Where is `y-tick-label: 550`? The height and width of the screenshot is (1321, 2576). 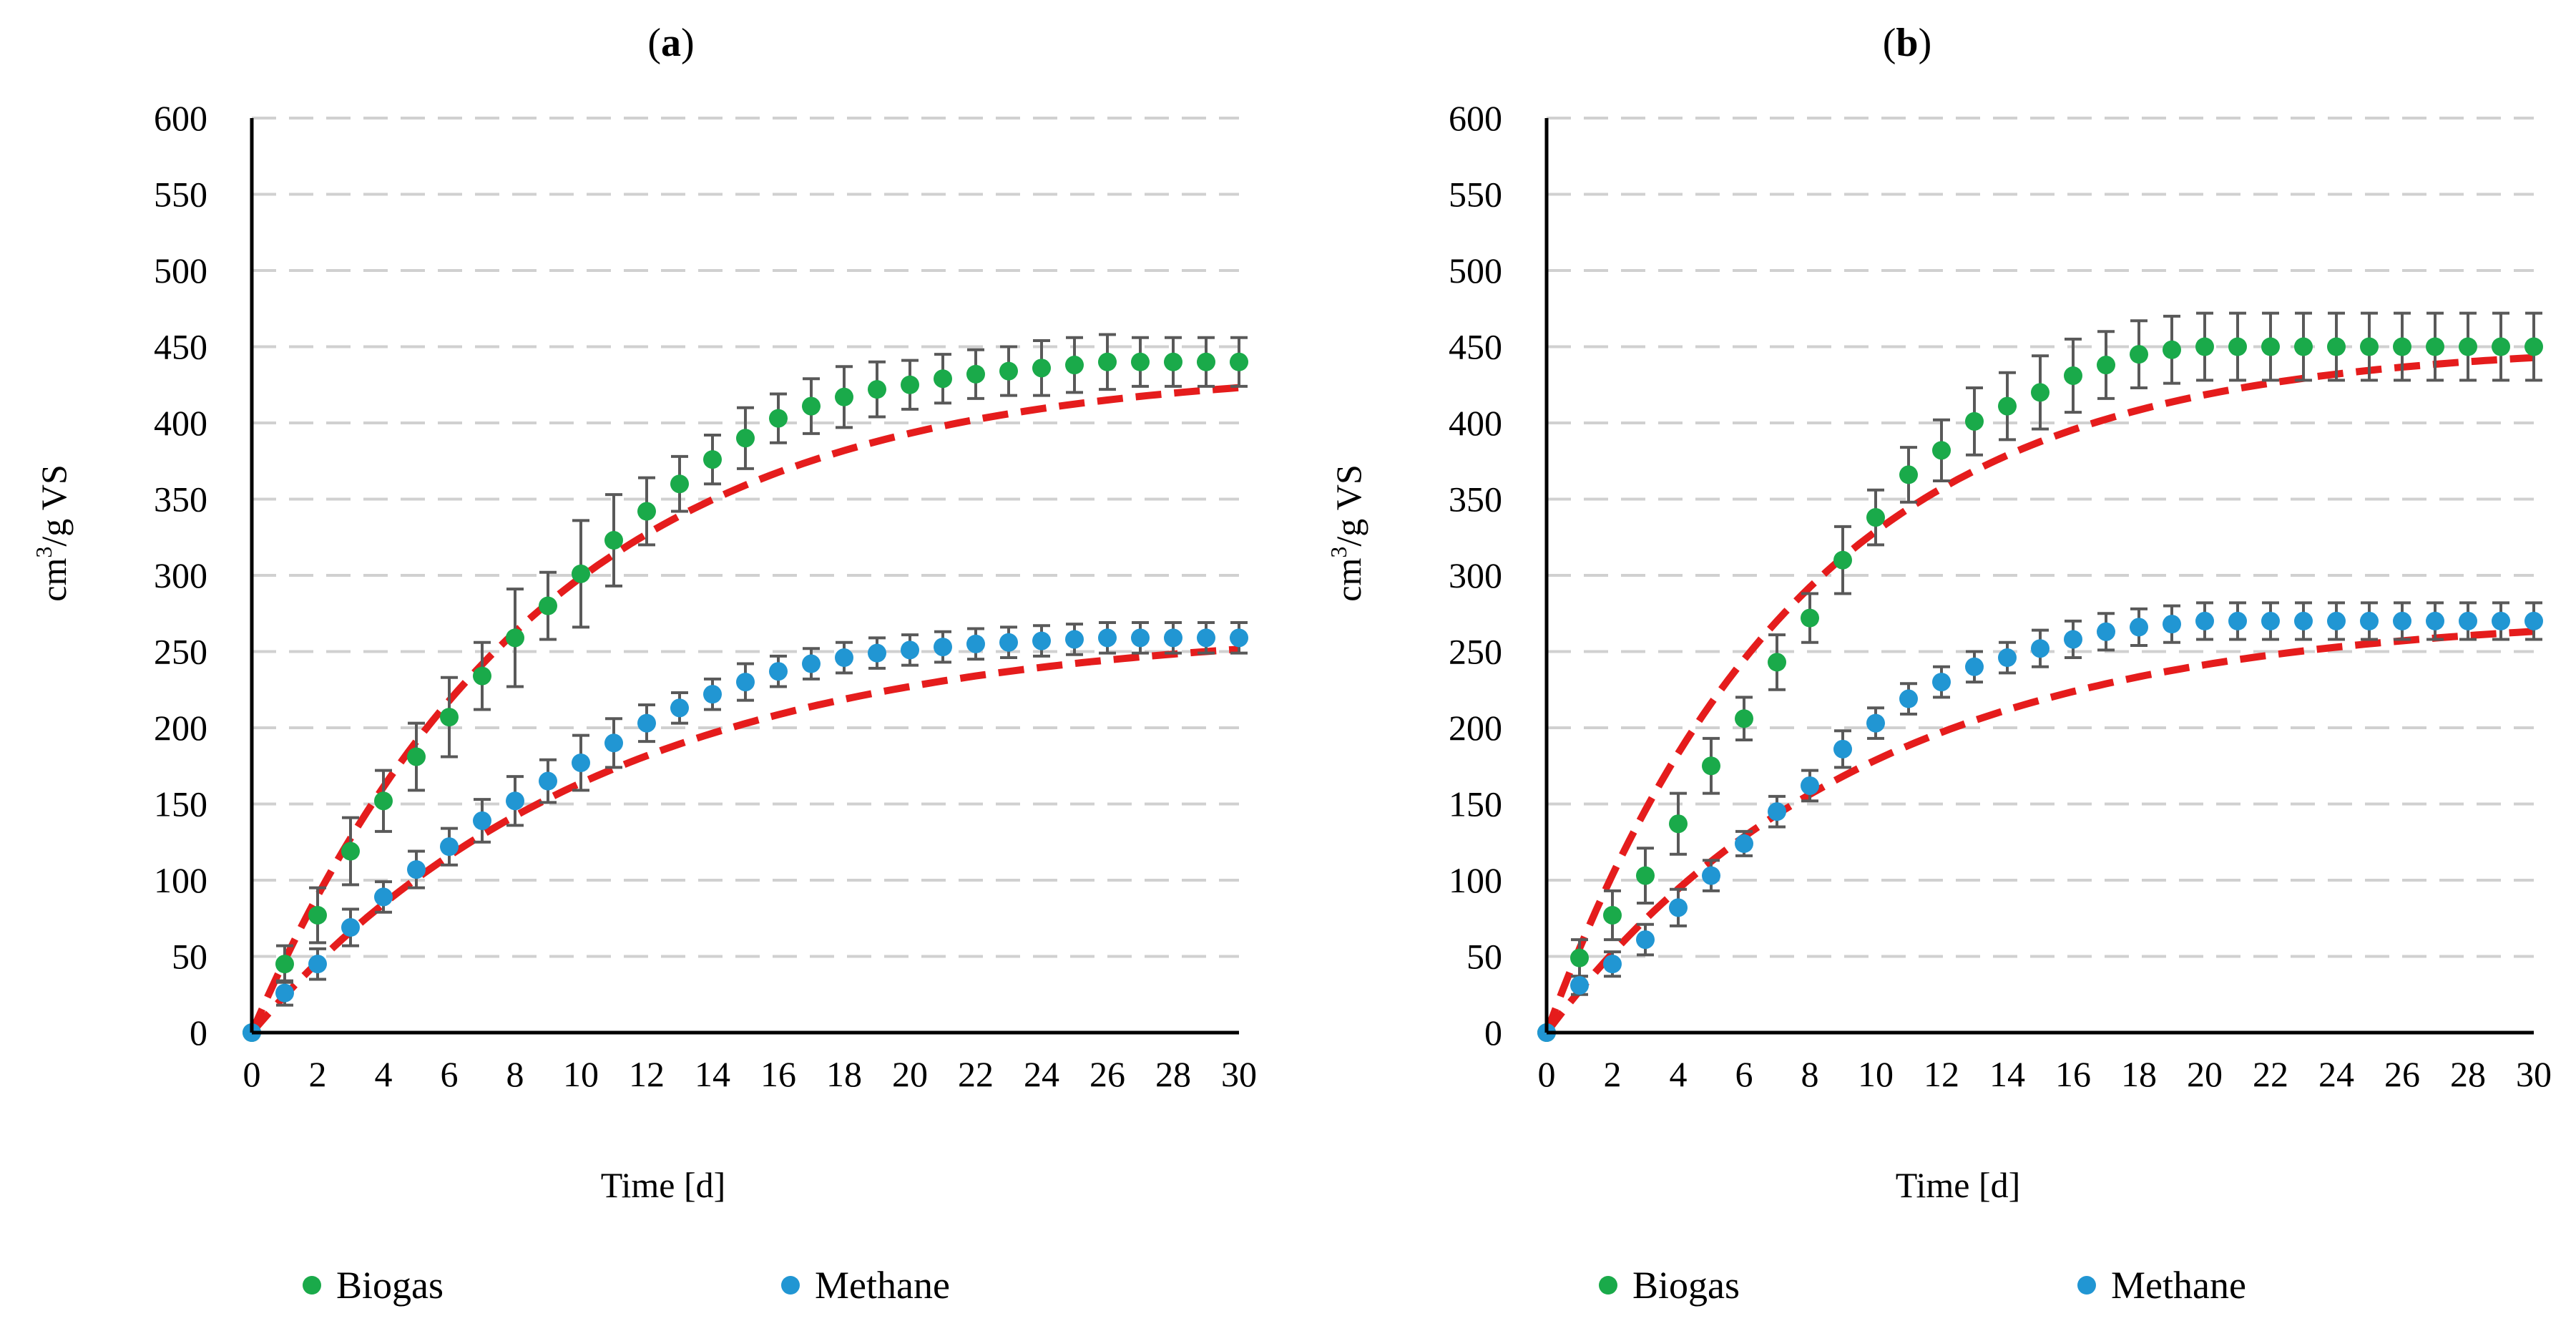
y-tick-label: 550 is located at coordinates (1475, 195).